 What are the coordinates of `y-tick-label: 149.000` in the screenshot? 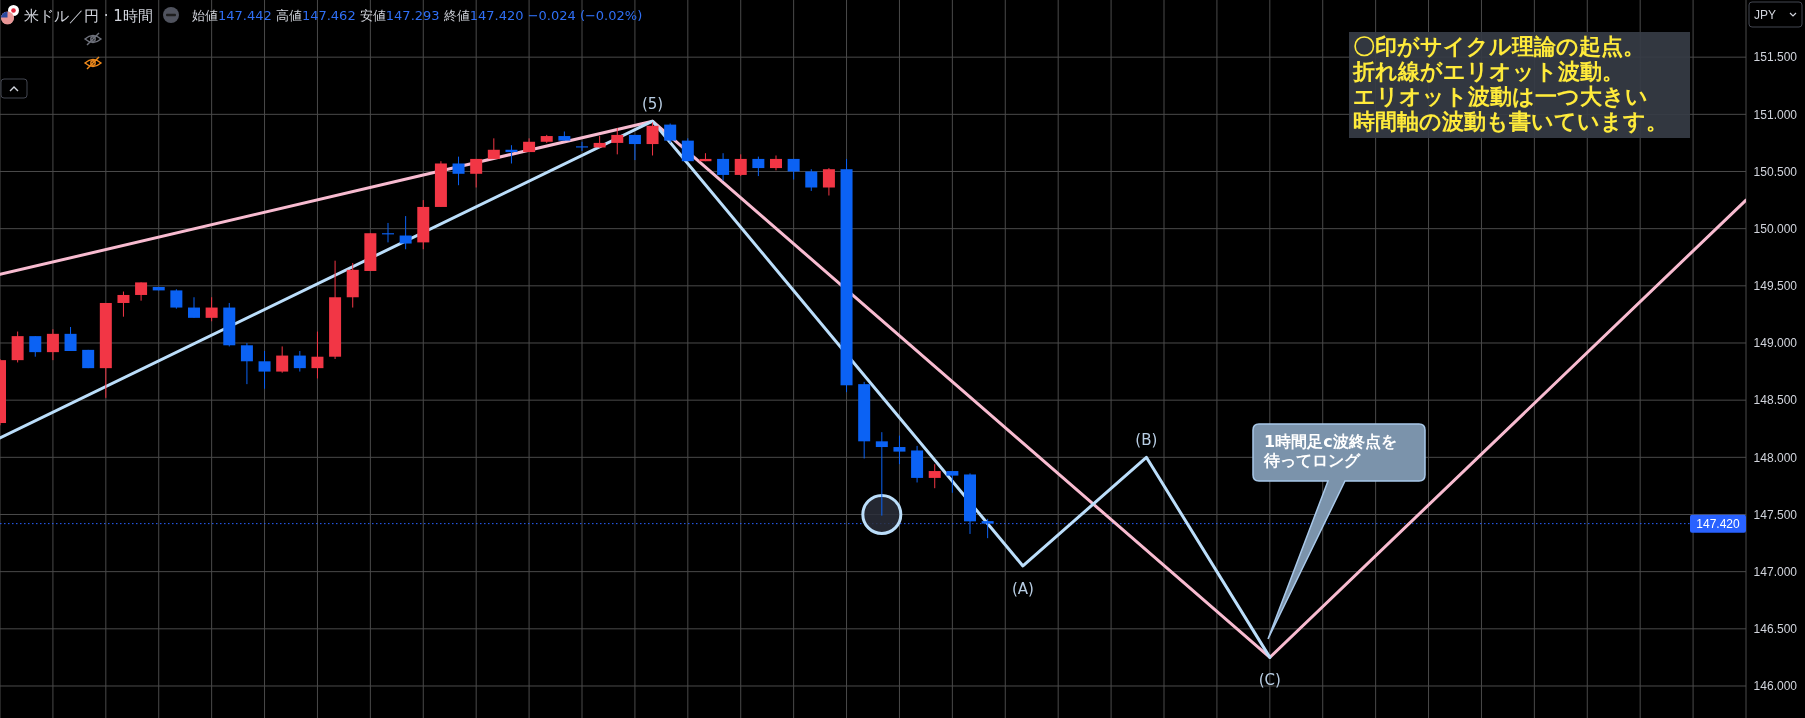 It's located at (1775, 343).